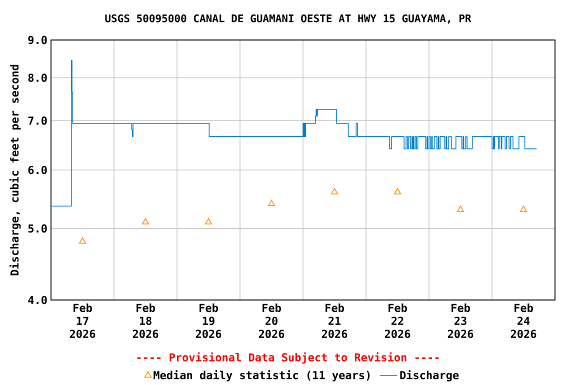 Image resolution: width=576 pixels, height=385 pixels. Describe the element at coordinates (429, 376) in the screenshot. I see `legend-label: Discharge` at that location.